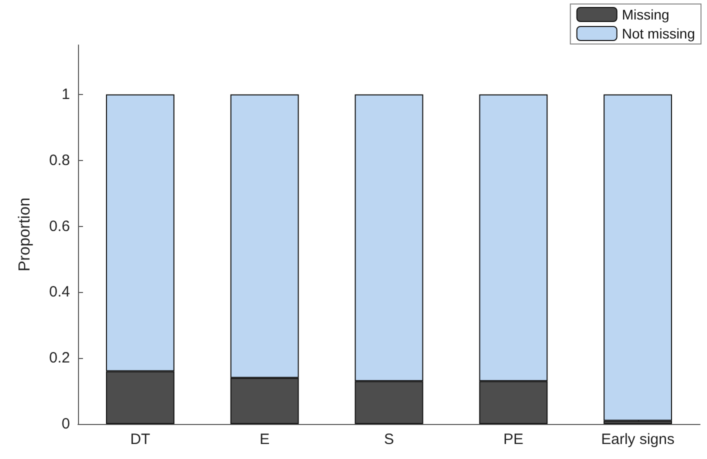 This screenshot has height=459, width=707. What do you see at coordinates (66, 94) in the screenshot?
I see `y-tick-label: 1` at bounding box center [66, 94].